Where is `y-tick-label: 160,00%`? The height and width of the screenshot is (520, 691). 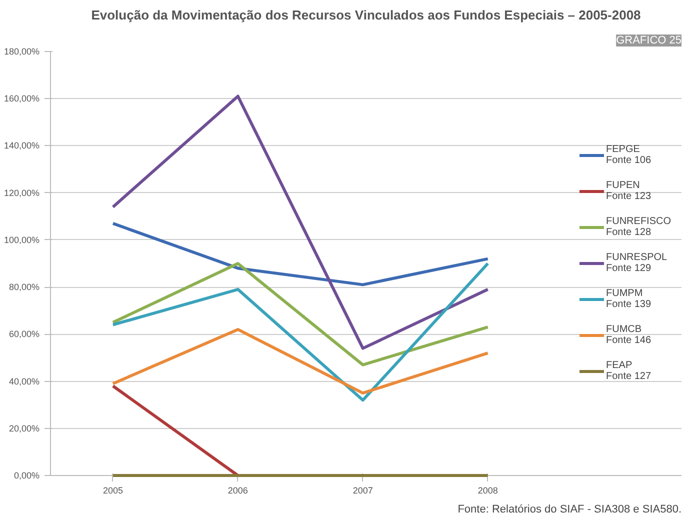
y-tick-label: 160,00% is located at coordinates (22, 99).